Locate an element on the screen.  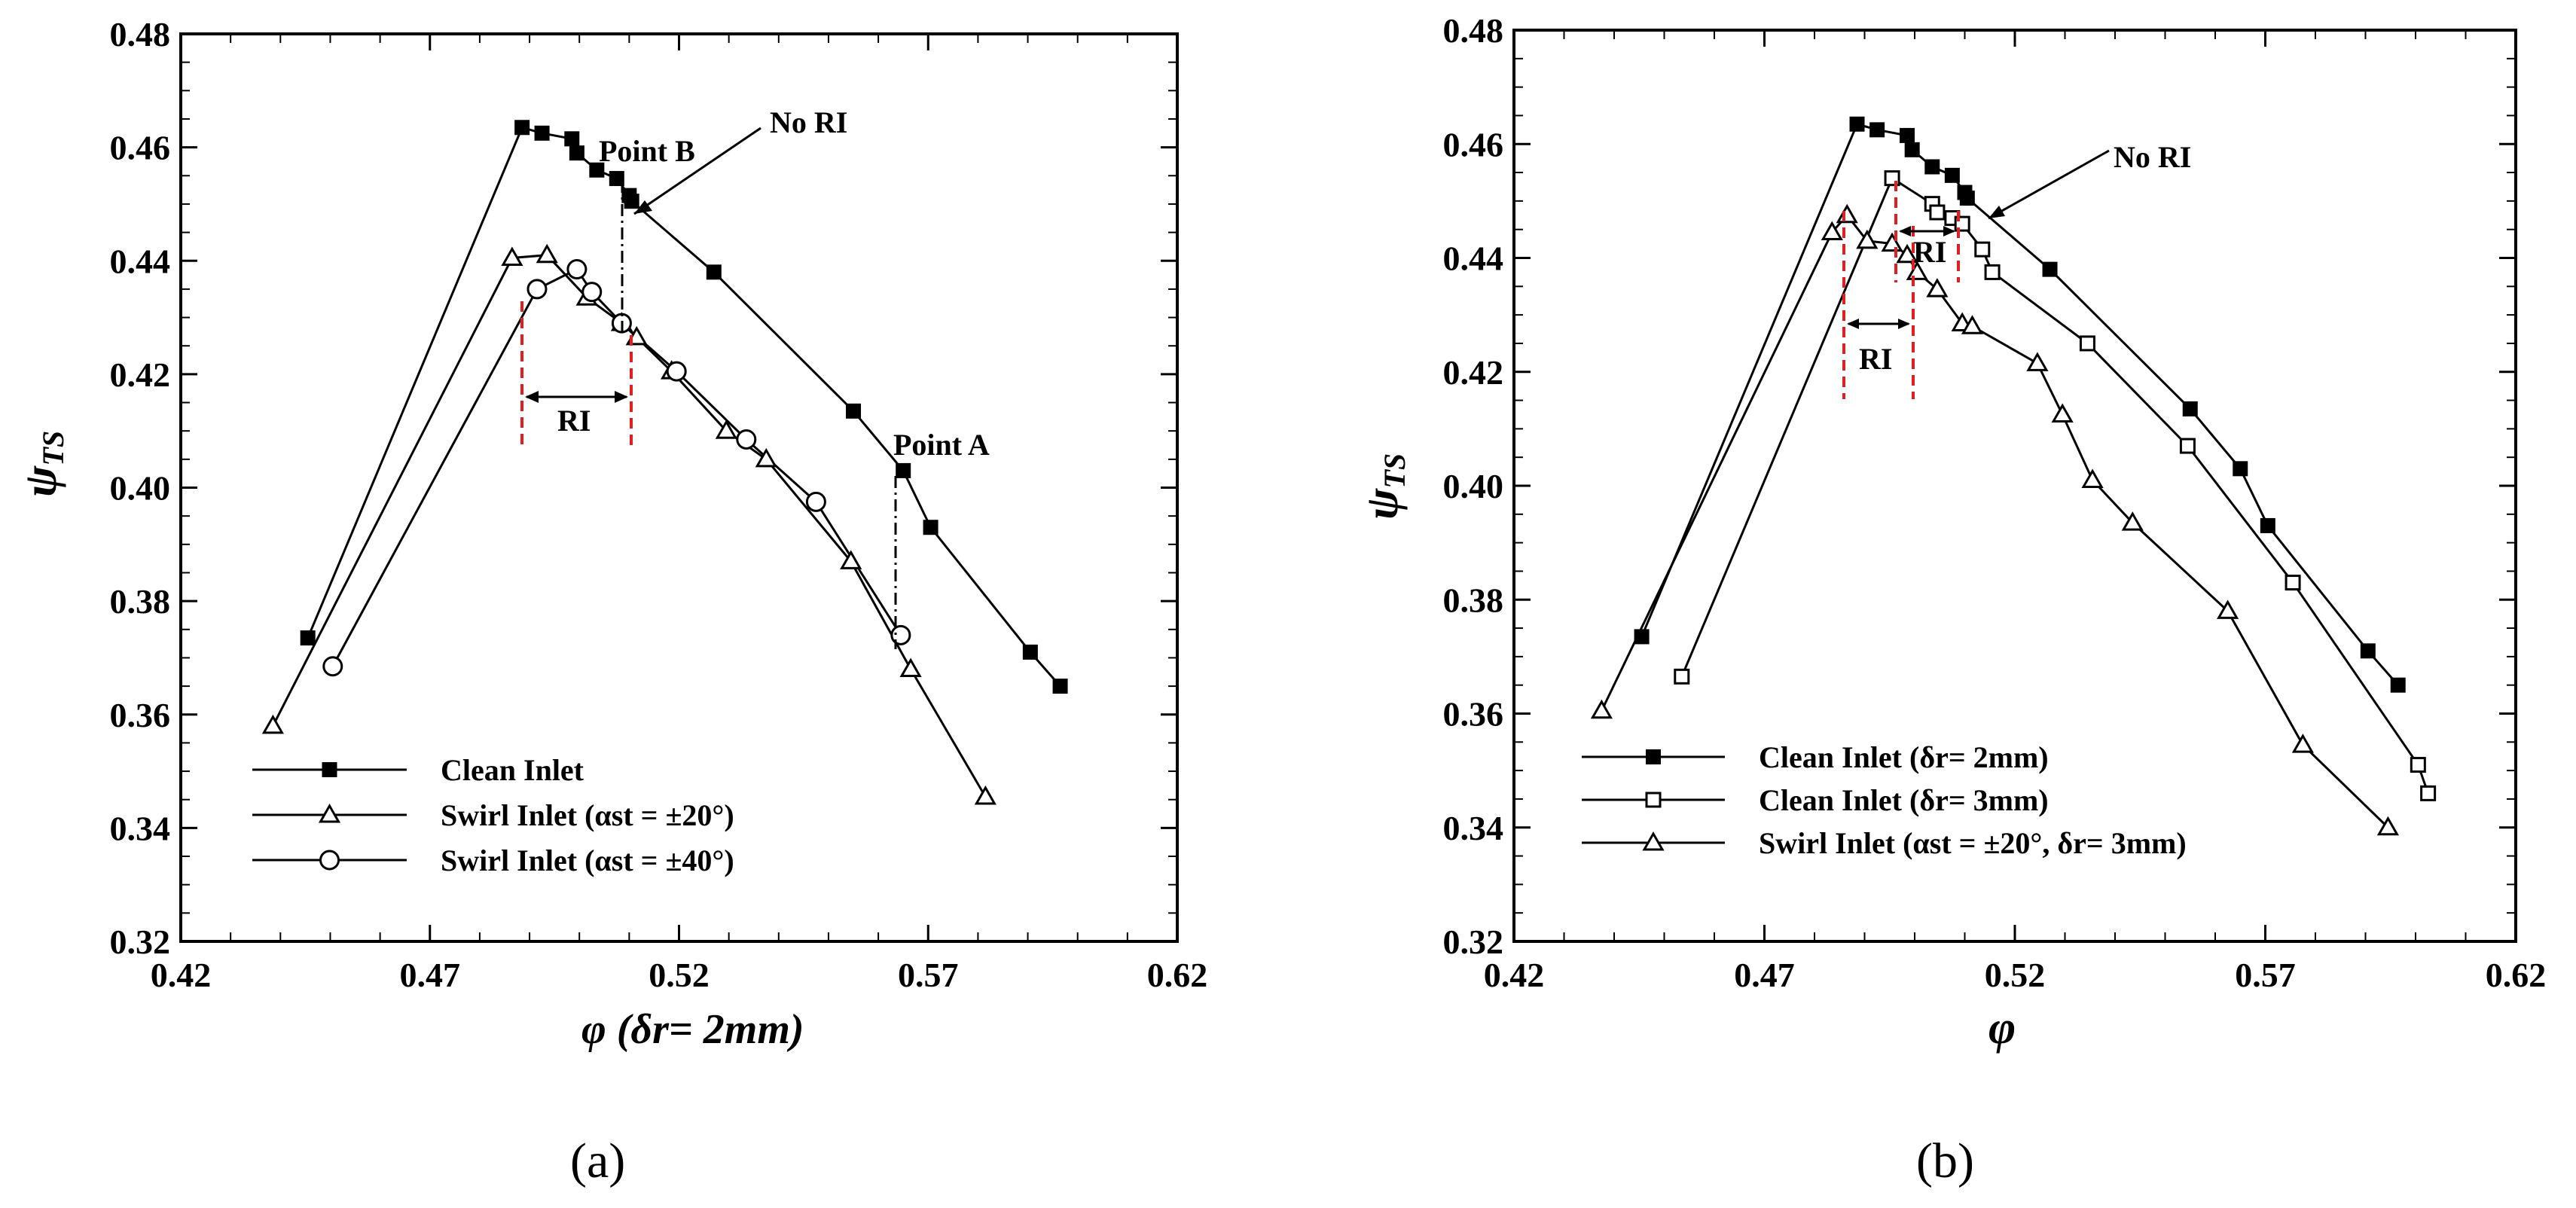
ri-label-a: RI is located at coordinates (574, 421).